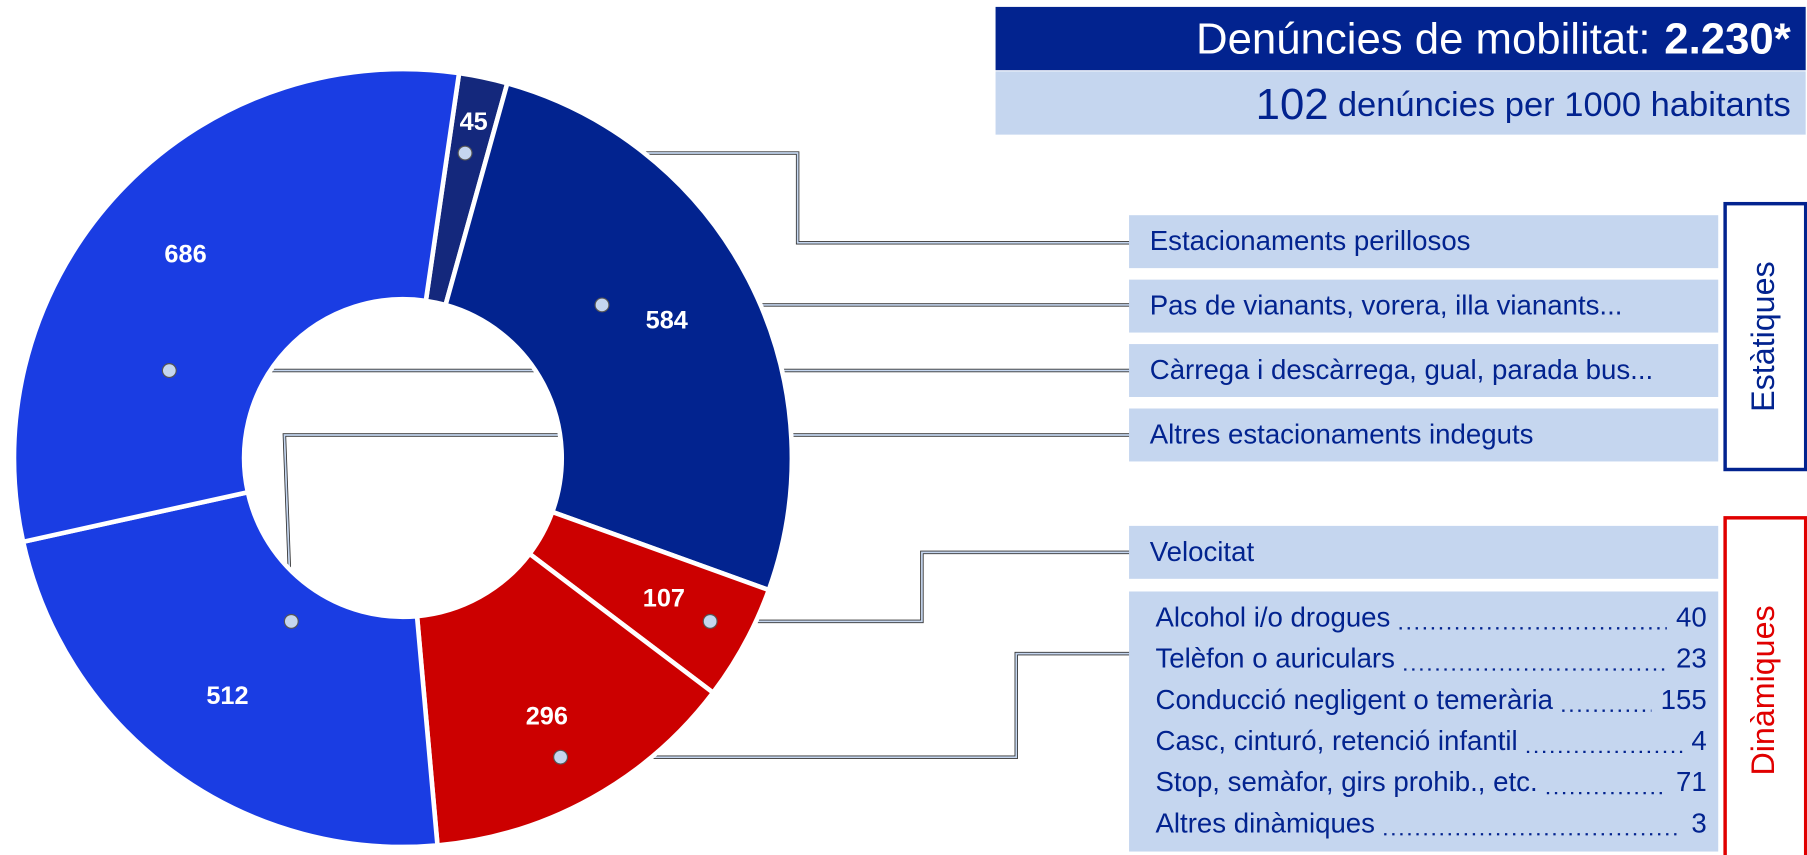  I want to click on title: Denúncies de mobilitat: 2.230*, so click(1493, 38).